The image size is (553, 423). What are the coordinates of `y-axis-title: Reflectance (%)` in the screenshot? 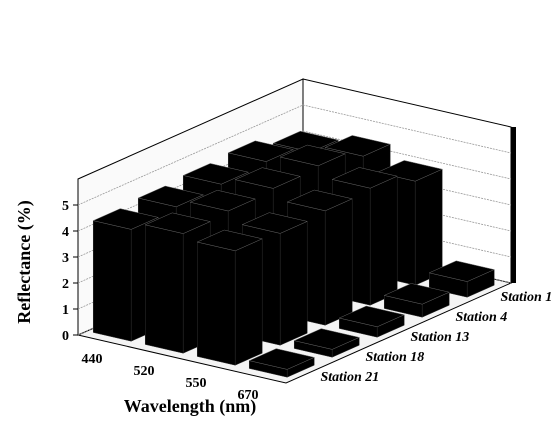 It's located at (24, 261).